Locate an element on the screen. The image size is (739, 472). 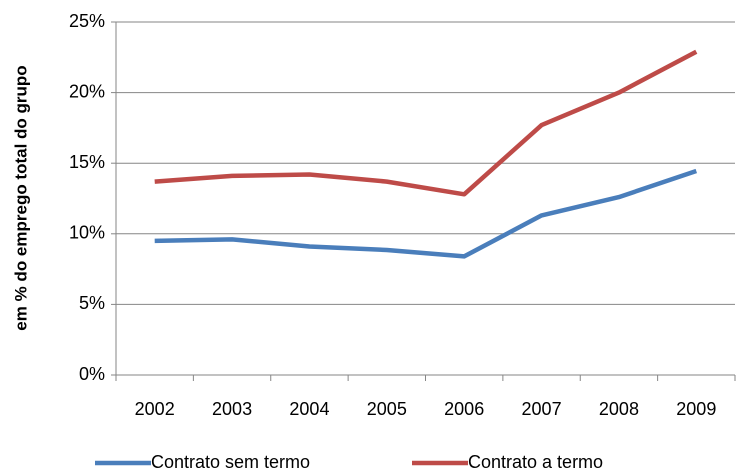
y-tick-label: 20% is located at coordinates (87, 91).